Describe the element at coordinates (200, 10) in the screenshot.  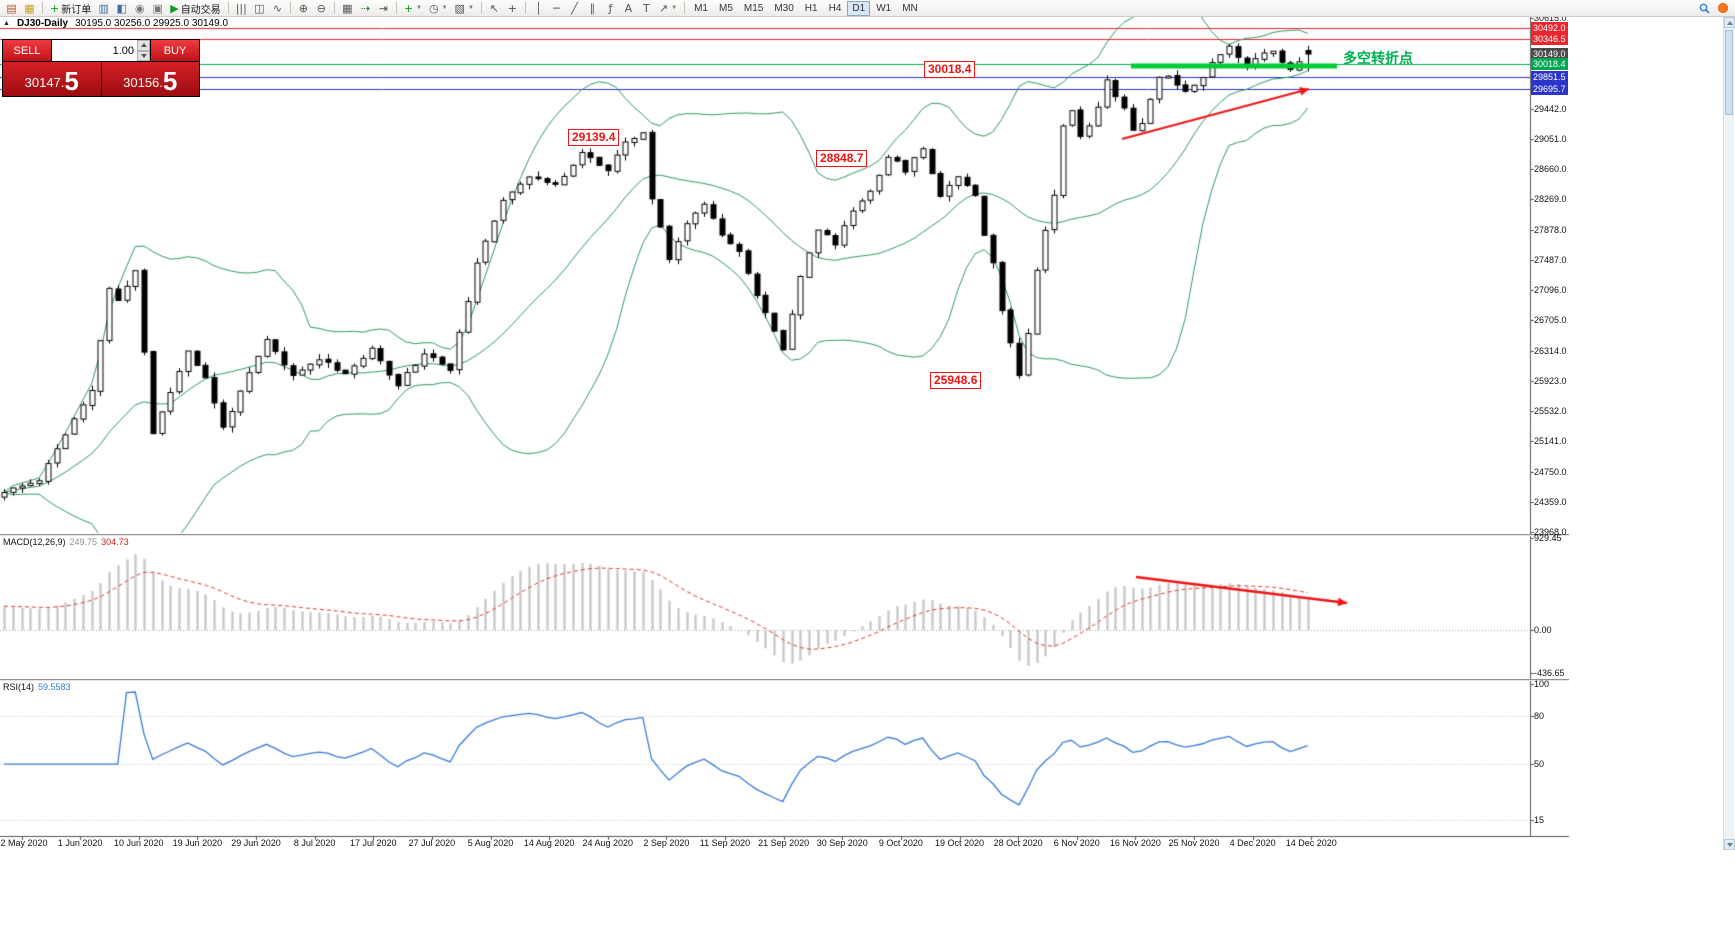
I see `auto-trading-label: 自动交易` at that location.